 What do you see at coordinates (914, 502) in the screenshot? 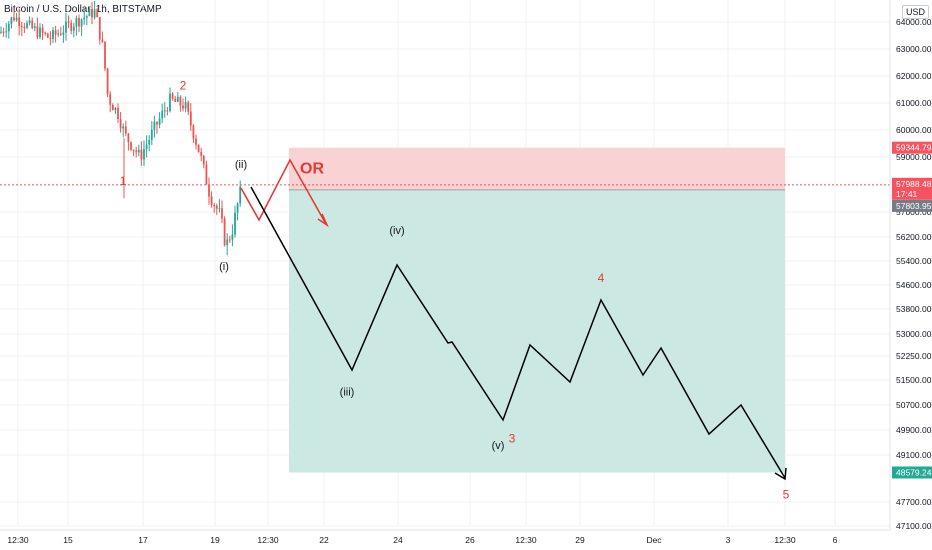
I see `y-tick-label: 47700.00` at bounding box center [914, 502].